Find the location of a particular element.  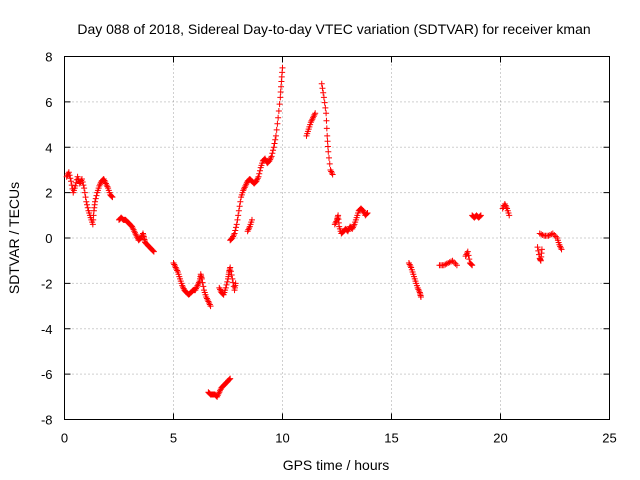

x-tick-label: 10 is located at coordinates (282, 438).